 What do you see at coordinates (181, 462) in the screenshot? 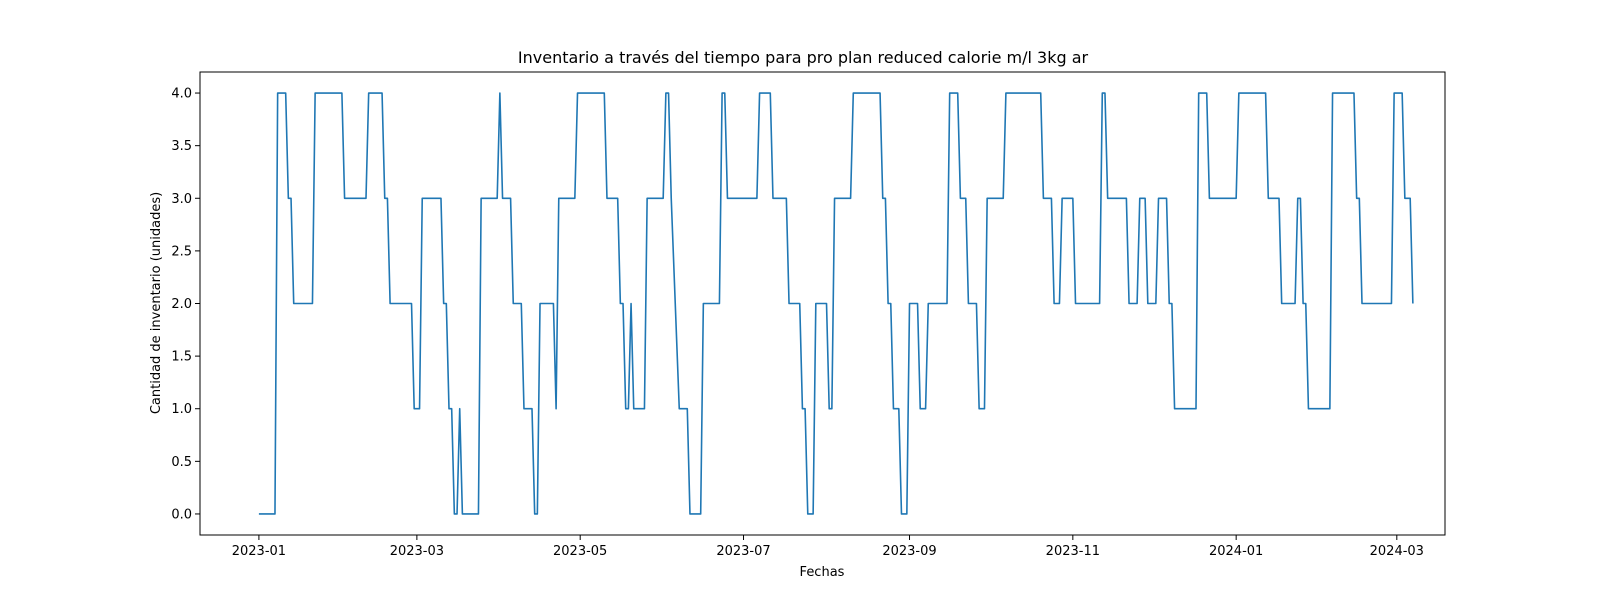
I see `y-tick-label: 0.5` at bounding box center [181, 462].